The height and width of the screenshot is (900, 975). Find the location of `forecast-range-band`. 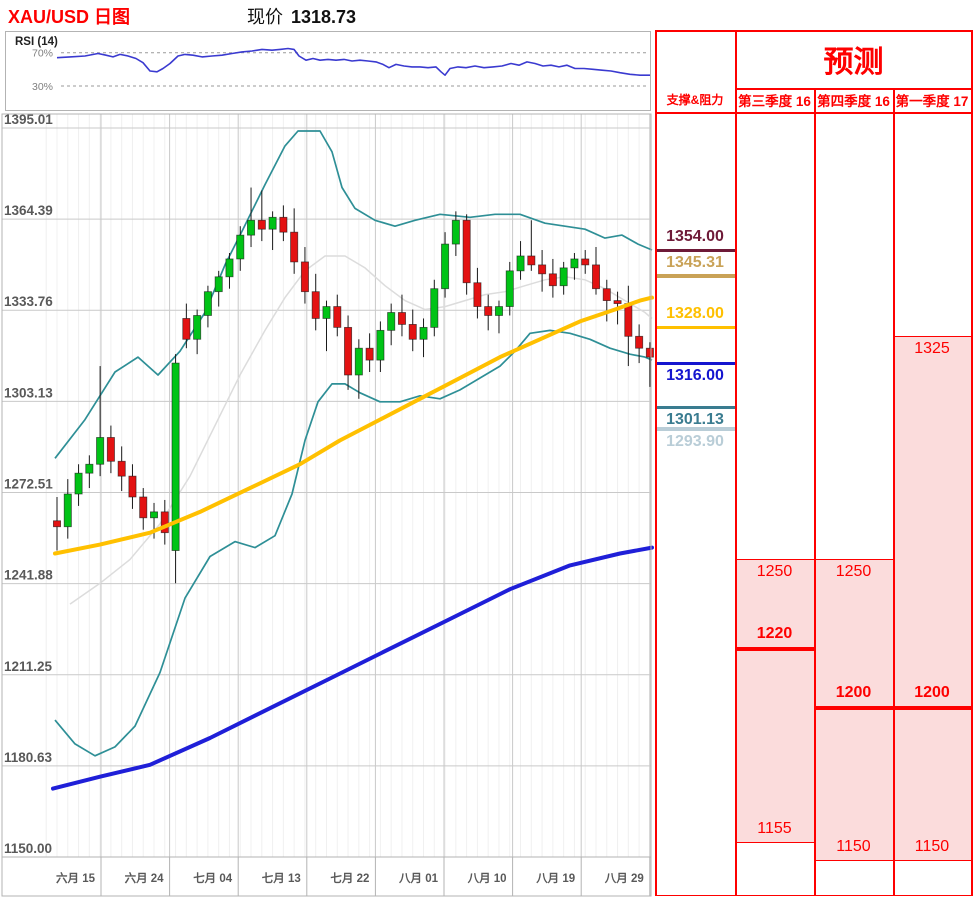

forecast-range-band is located at coordinates (774, 701).